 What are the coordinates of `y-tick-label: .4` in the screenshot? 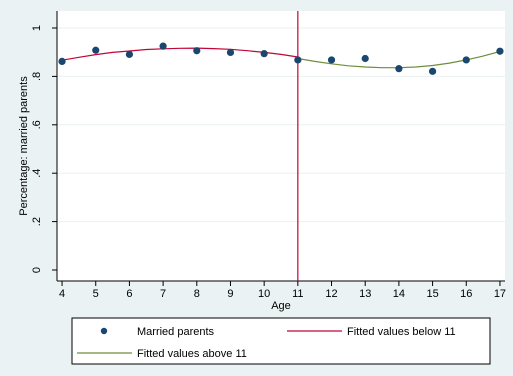 It's located at (37, 173).